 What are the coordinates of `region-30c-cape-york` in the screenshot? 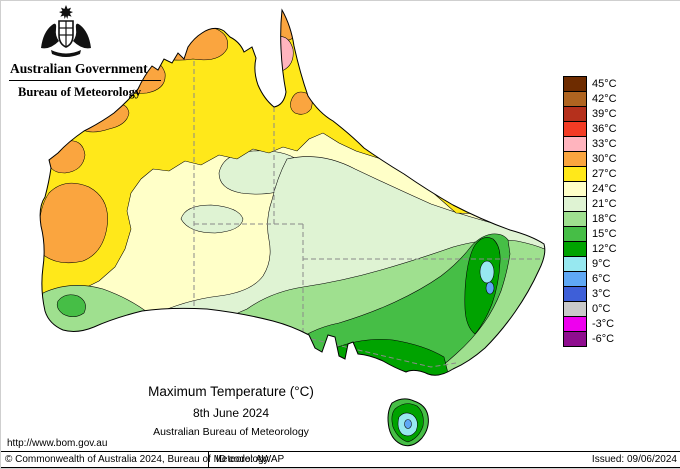 It's located at (276, 26).